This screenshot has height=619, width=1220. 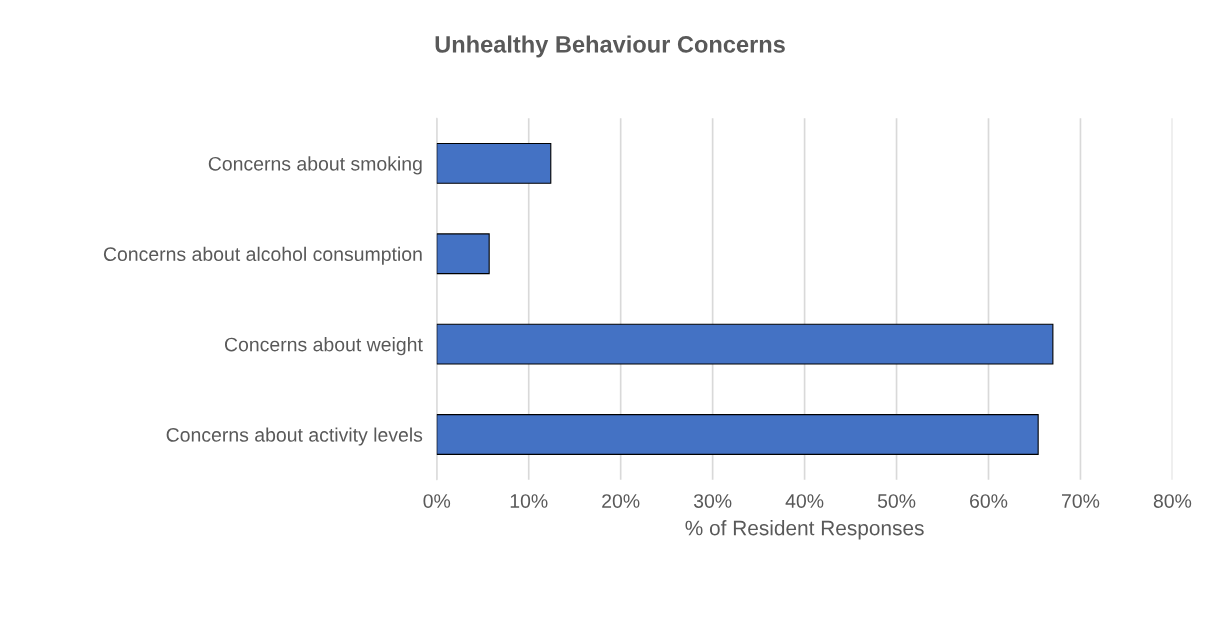 I want to click on y-tick-label: Concerns about weight, so click(x=323, y=346).